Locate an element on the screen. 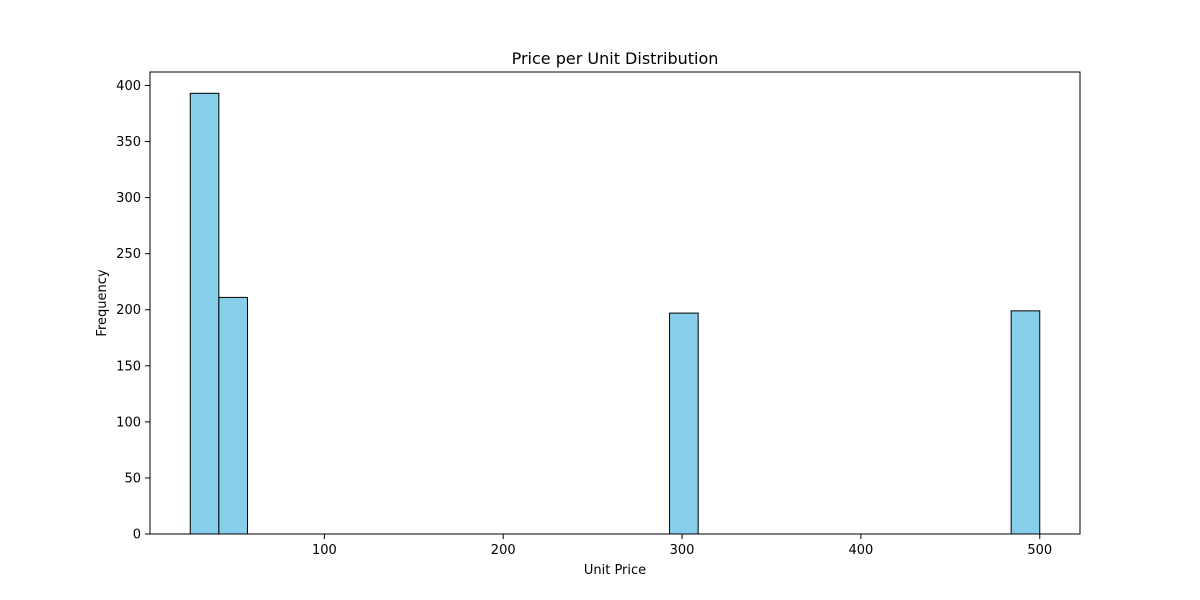 The image size is (1200, 600). y-tick-label: 300 is located at coordinates (128, 198).